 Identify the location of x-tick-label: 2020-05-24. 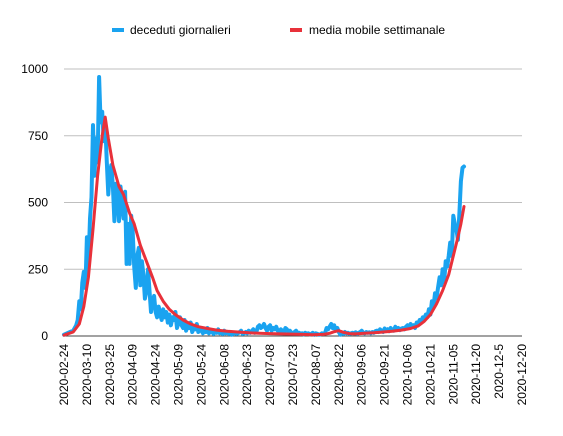
(201, 375).